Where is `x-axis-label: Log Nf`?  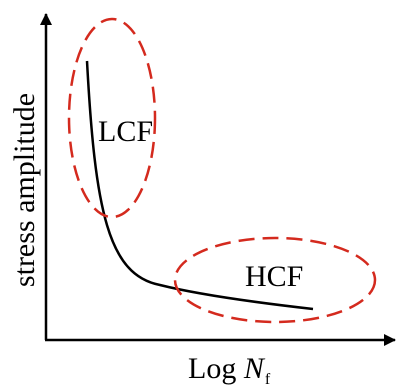 x-axis-label: Log Nf is located at coordinates (229, 368).